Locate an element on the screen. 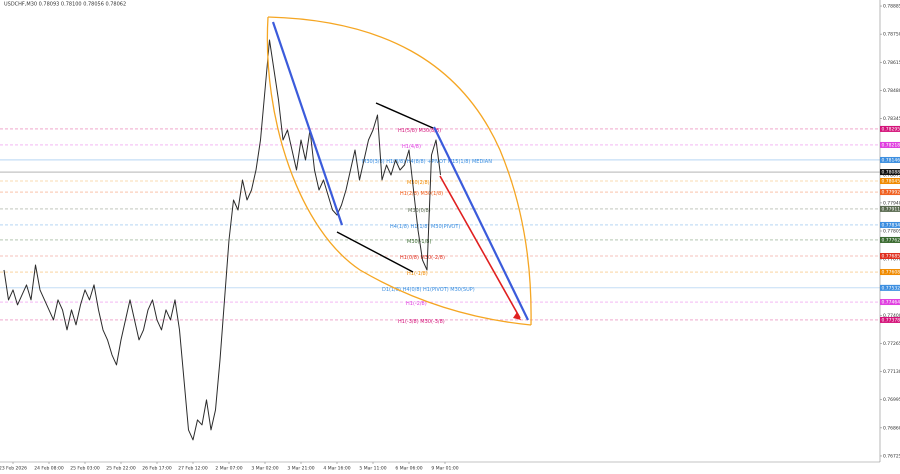  forecast-line is located at coordinates (480, 247).